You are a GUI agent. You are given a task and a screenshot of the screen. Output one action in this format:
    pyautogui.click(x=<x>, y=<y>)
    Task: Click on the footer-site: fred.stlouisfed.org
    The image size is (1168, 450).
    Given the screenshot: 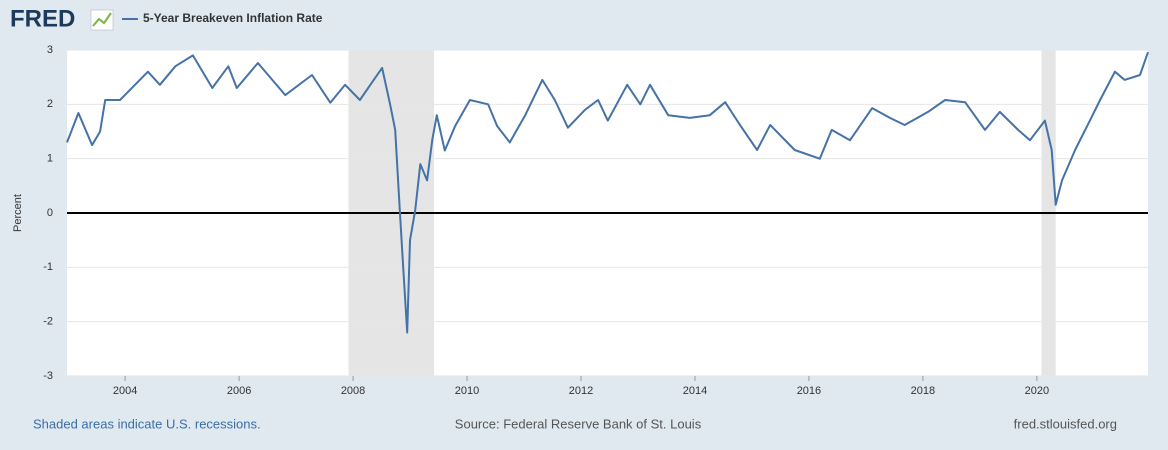 What is the action you would take?
    pyautogui.click(x=1065, y=423)
    